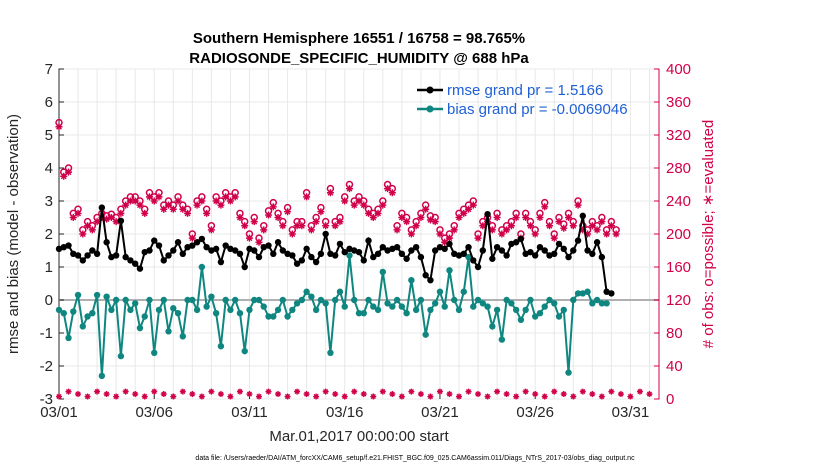  What do you see at coordinates (430, 90) in the screenshot?
I see `legend-rmse-marker` at bounding box center [430, 90].